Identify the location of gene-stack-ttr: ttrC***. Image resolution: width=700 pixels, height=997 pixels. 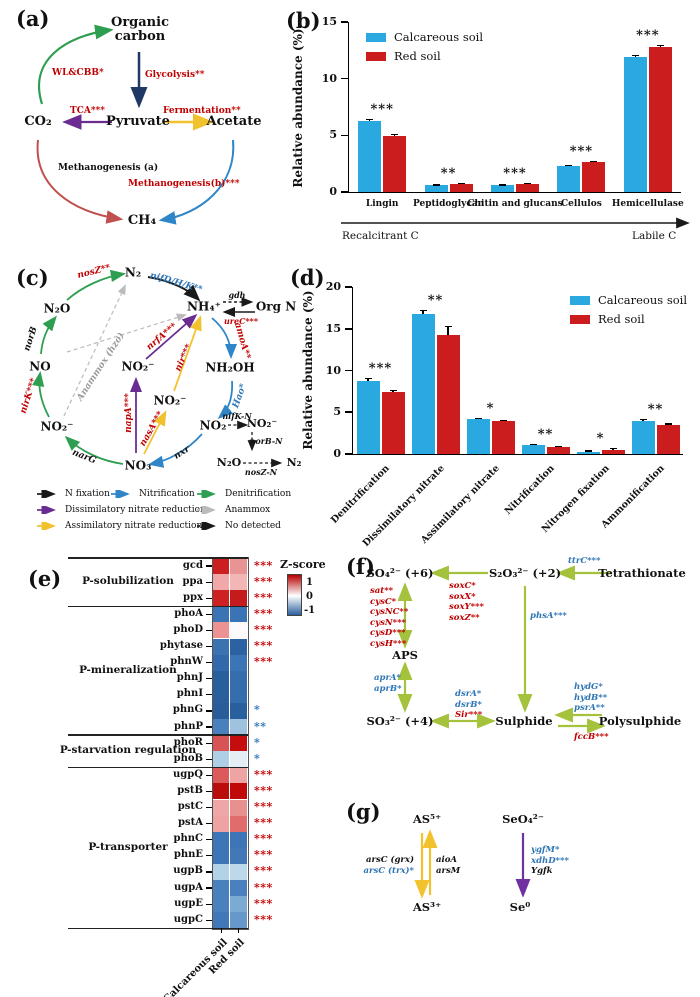
(584, 561).